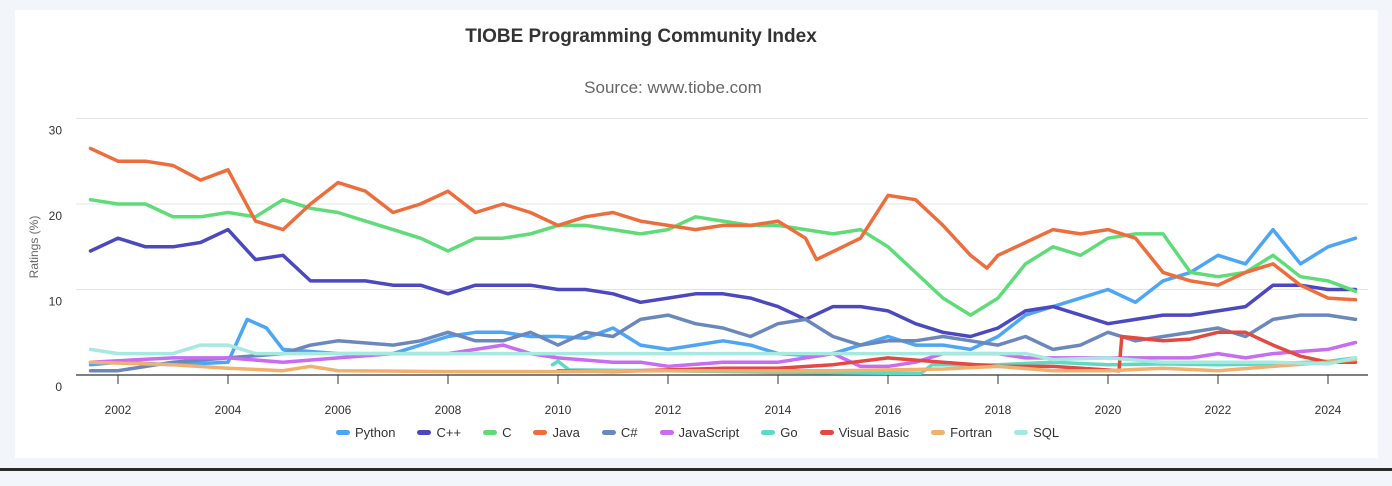 This screenshot has height=486, width=1392. What do you see at coordinates (629, 432) in the screenshot?
I see `legend-label: C#` at bounding box center [629, 432].